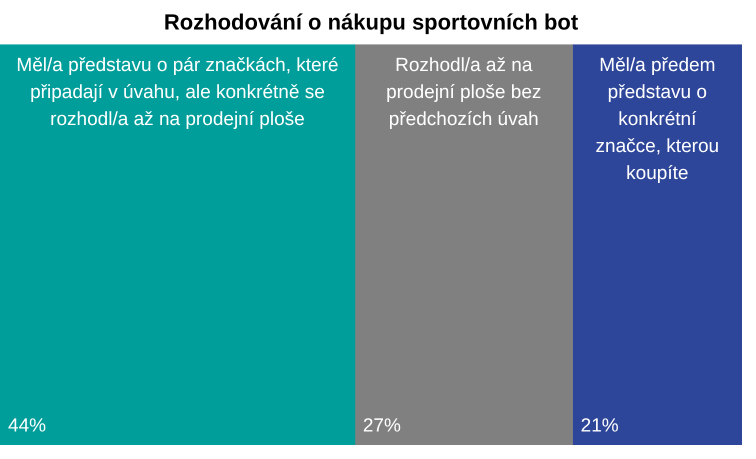 The image size is (756, 459). What do you see at coordinates (658, 119) in the screenshot?
I see `category-label: Měl/a předem představu o konkrétní značce, kterou koupíte` at bounding box center [658, 119].